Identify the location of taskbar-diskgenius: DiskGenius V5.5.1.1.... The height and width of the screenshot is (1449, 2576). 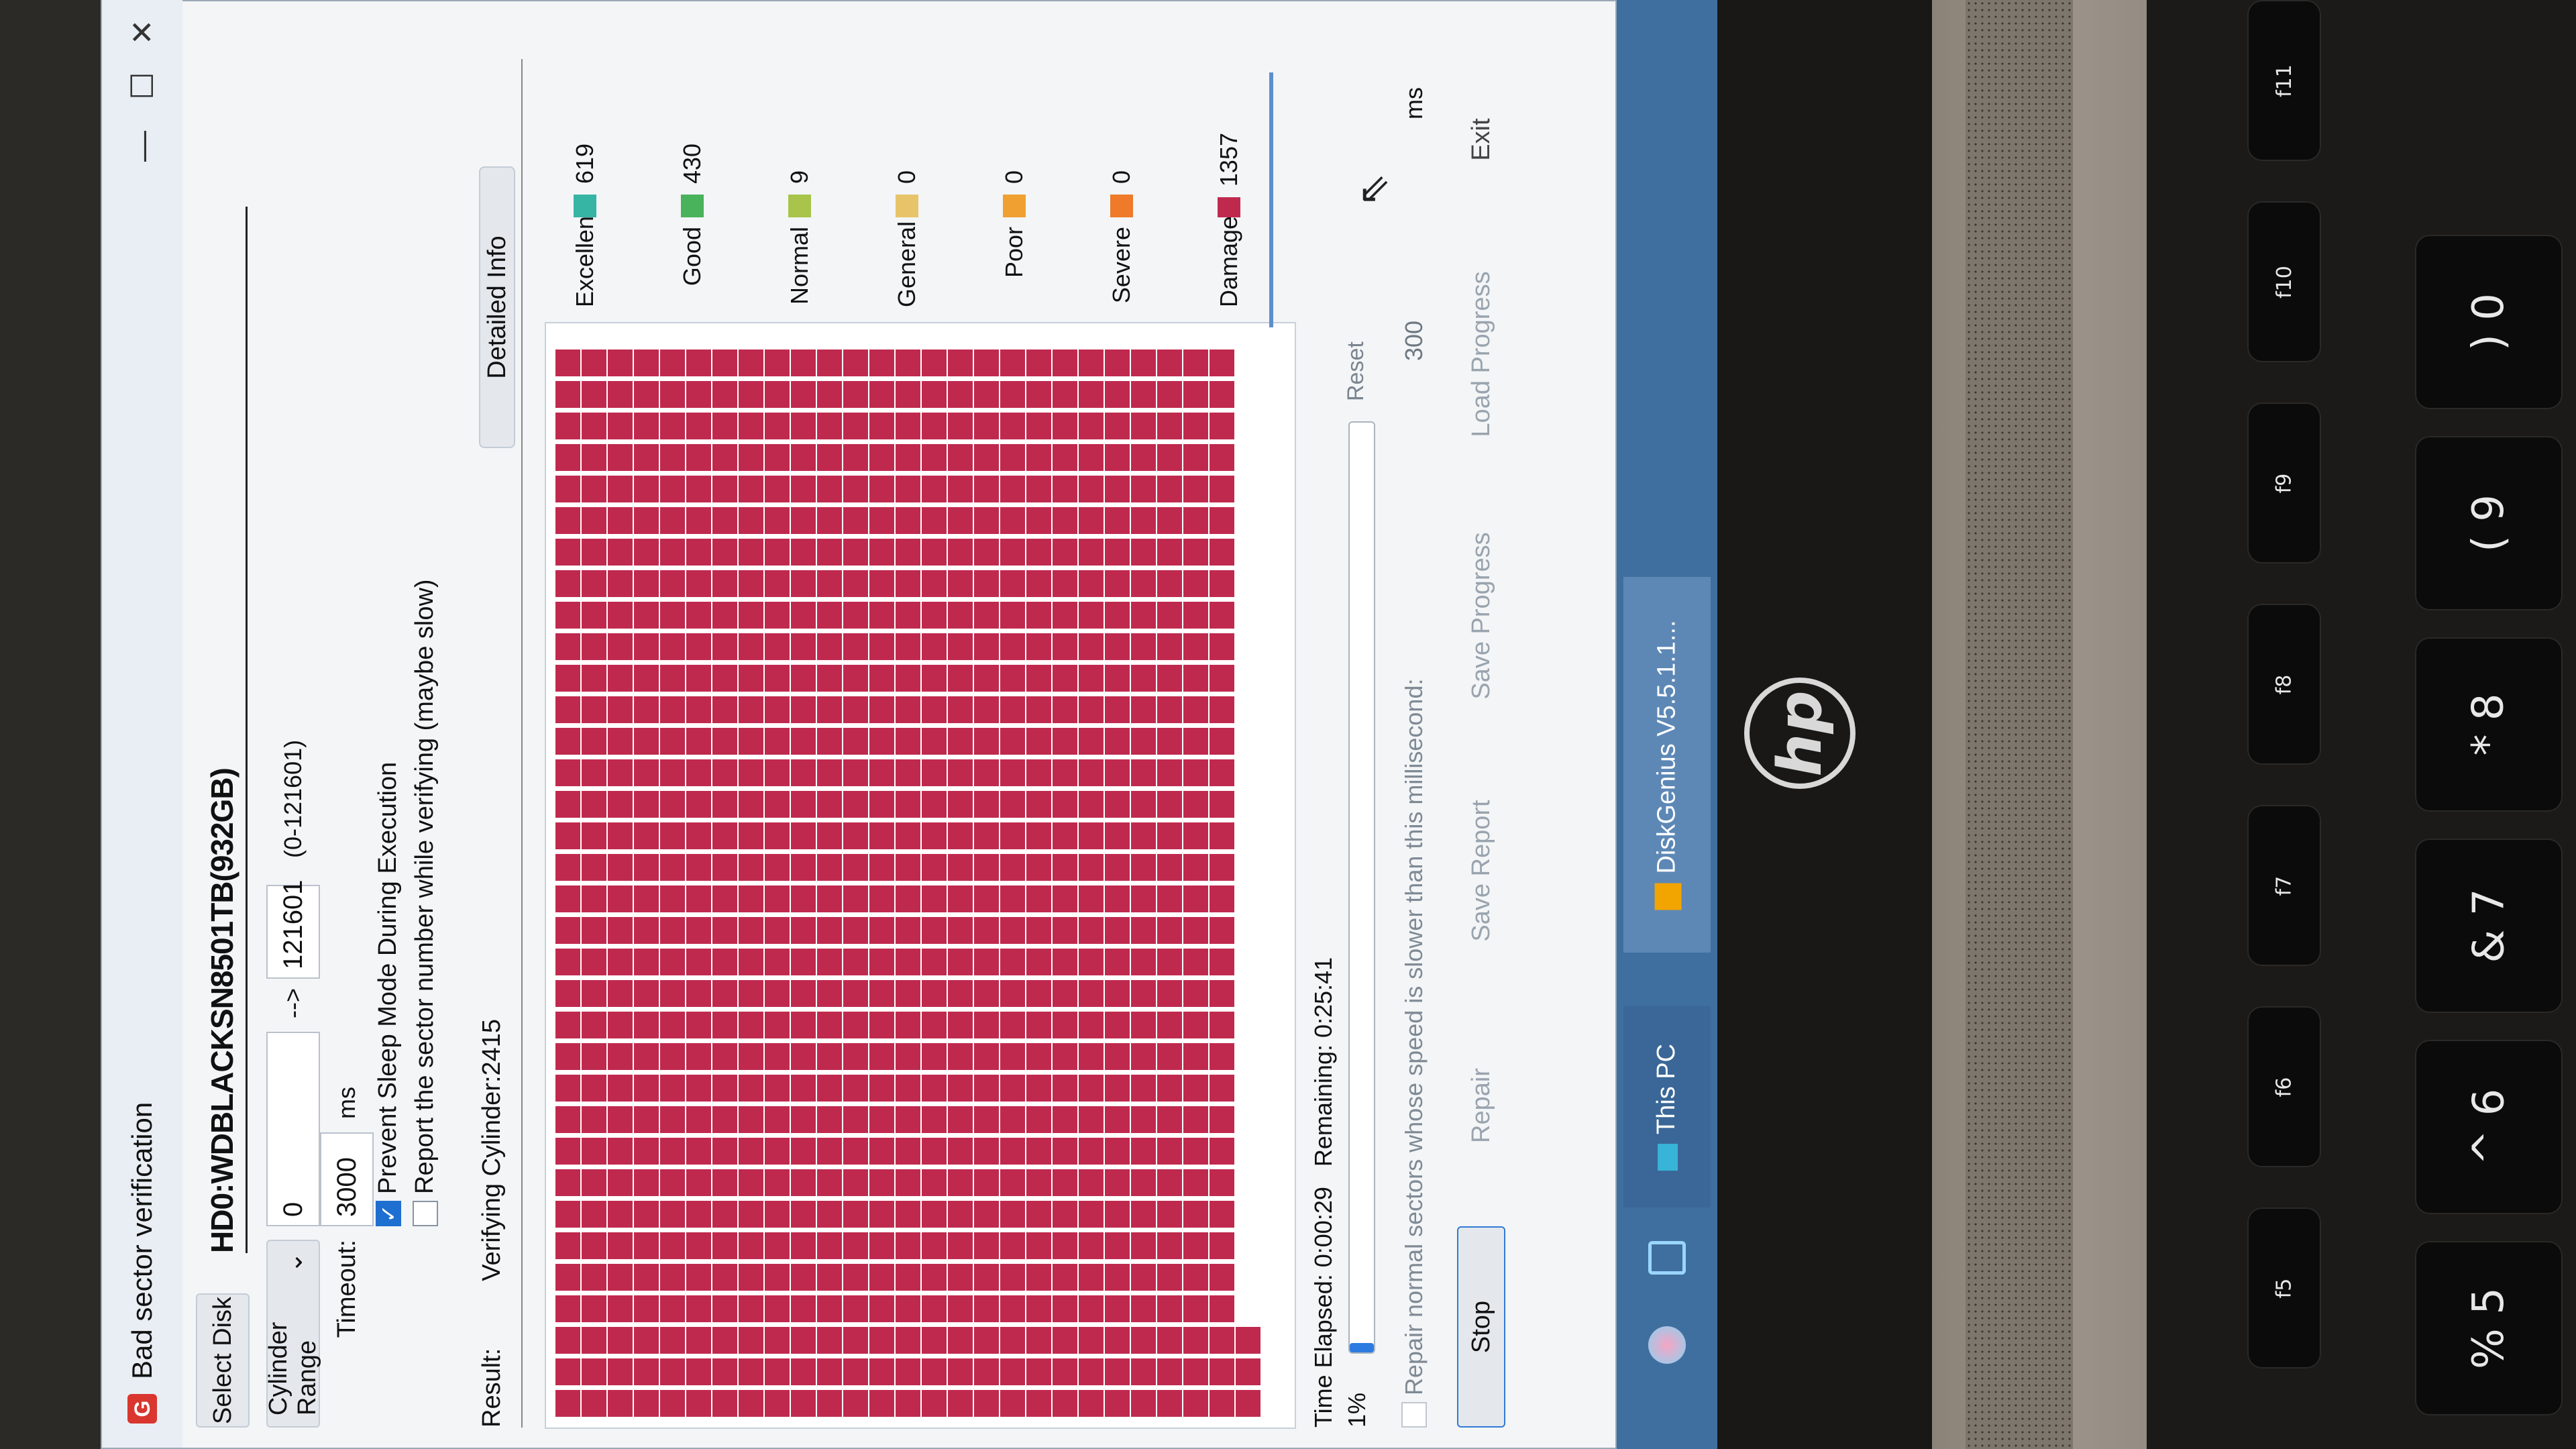
(1667, 765).